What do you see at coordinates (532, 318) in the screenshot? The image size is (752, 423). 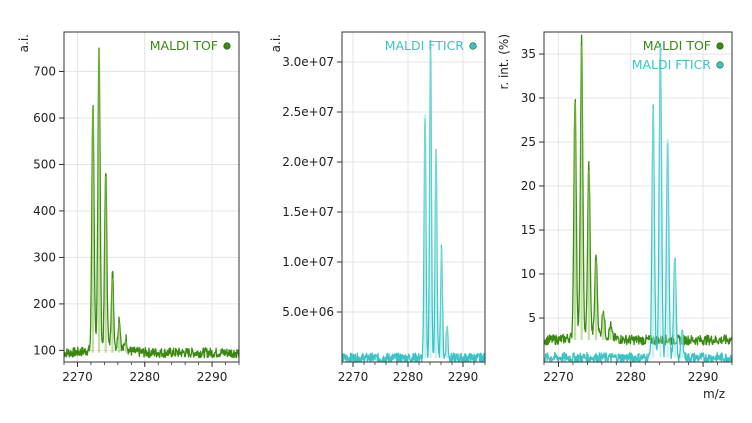 I see `y-tick-label: 5` at bounding box center [532, 318].